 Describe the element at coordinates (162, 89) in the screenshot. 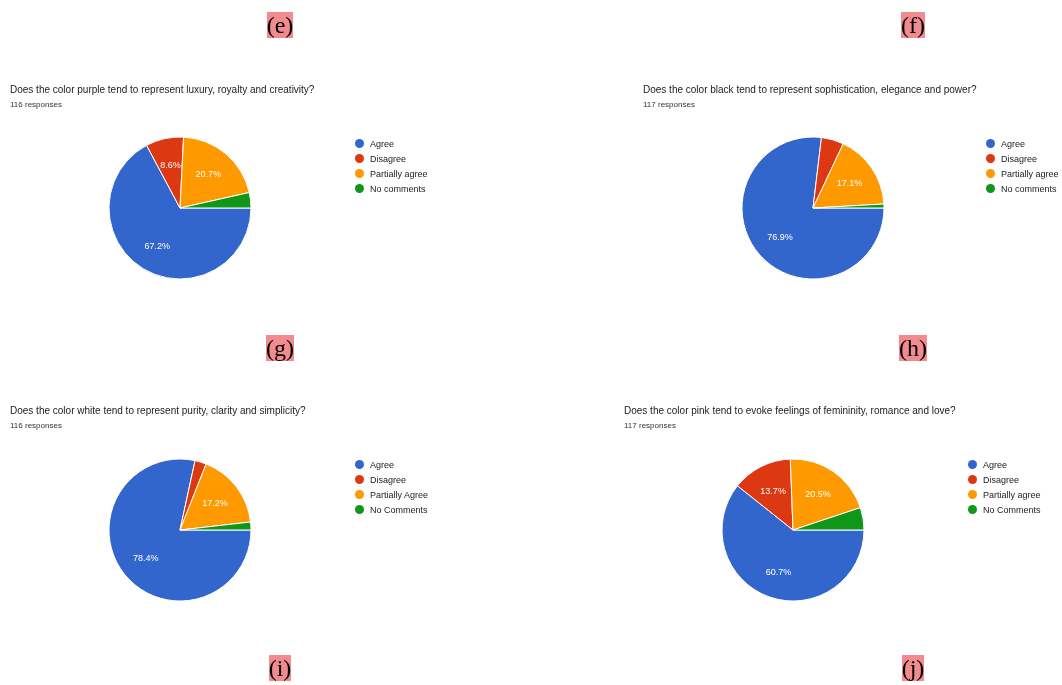

I see `chart-title: Does the color purple tend to represent luxury, royalty and creativity?` at that location.